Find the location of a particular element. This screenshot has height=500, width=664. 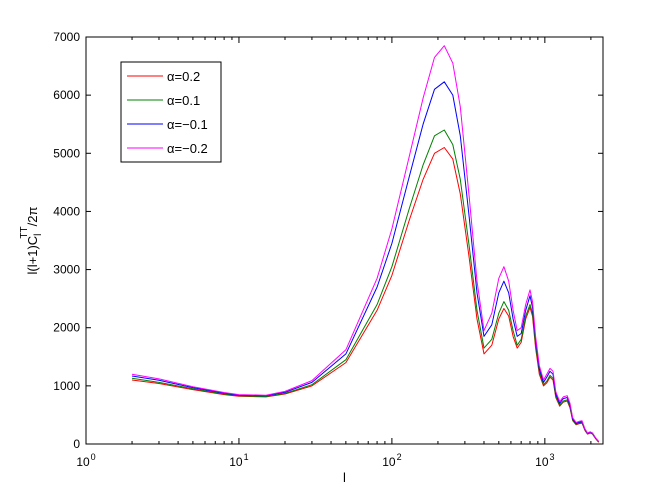

y-tick-label: 1000 is located at coordinates (66, 386).